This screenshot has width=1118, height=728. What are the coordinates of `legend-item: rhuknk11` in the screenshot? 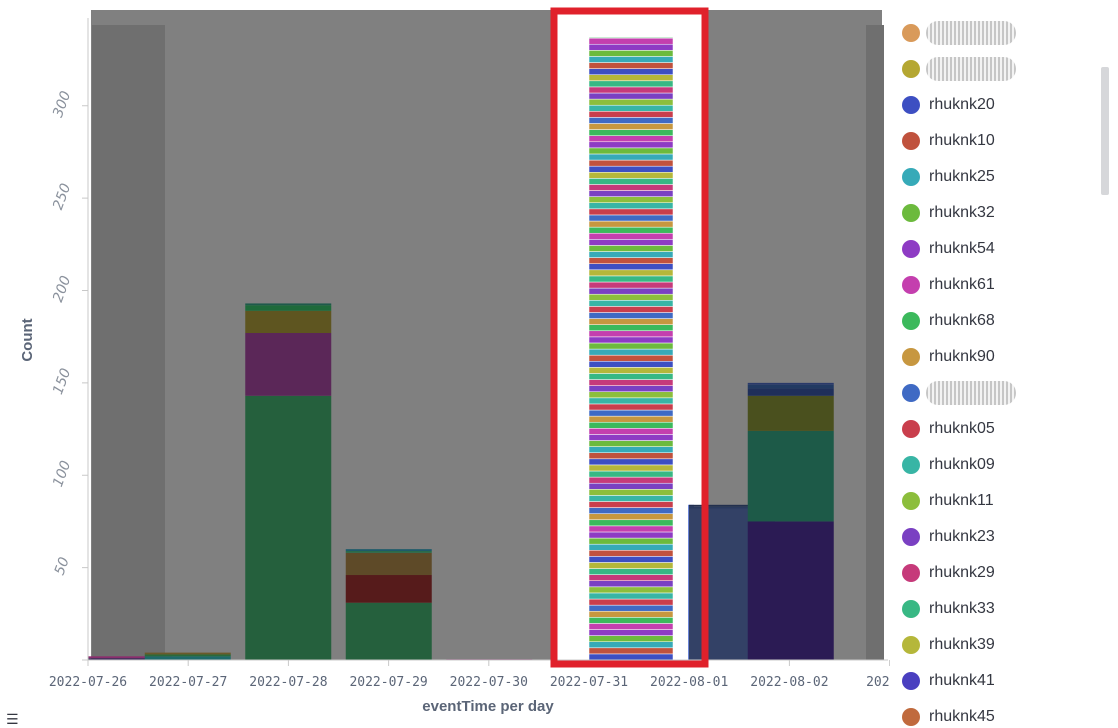 It's located at (946, 501).